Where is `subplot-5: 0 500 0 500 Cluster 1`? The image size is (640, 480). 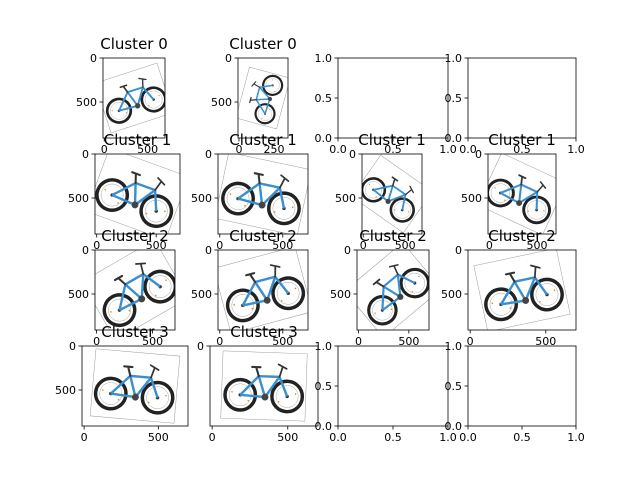
subplot-5: 0 500 0 500 Cluster 1 is located at coordinates (250, 191).